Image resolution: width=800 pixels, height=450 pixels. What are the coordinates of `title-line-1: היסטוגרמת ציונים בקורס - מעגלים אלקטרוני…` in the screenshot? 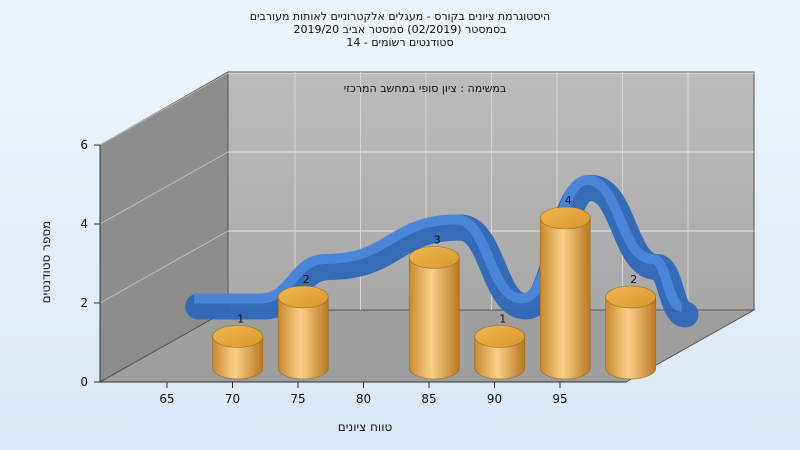 It's located at (400, 16).